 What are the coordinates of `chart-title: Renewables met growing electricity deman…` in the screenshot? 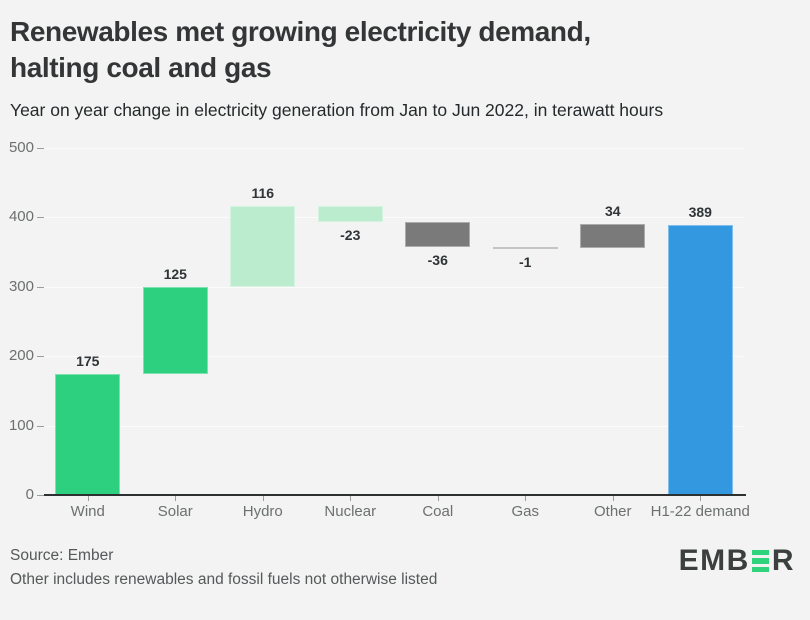 It's located at (300, 49).